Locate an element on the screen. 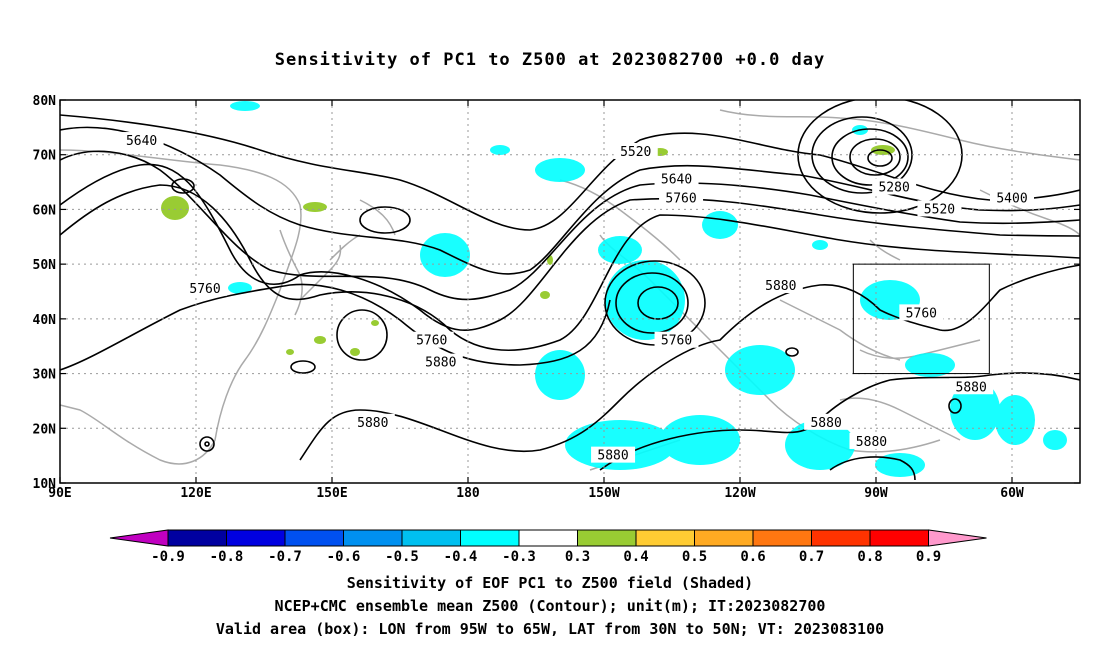 The width and height of the screenshot is (1100, 650). colorbar-label: 0.4 is located at coordinates (635, 557).